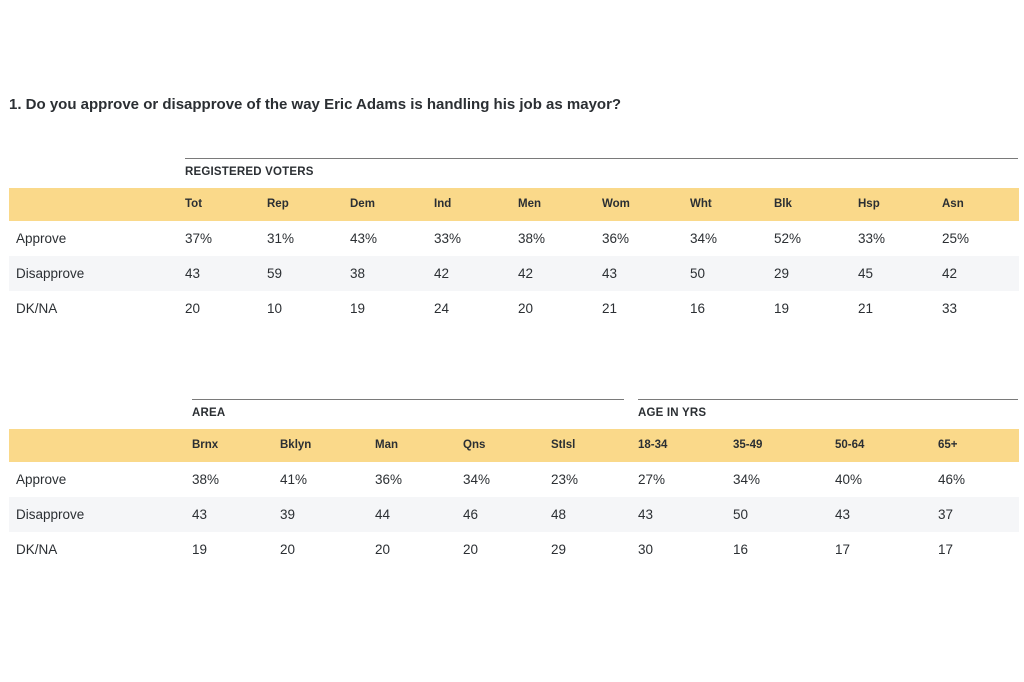  I want to click on column-header: Rep, so click(278, 204).